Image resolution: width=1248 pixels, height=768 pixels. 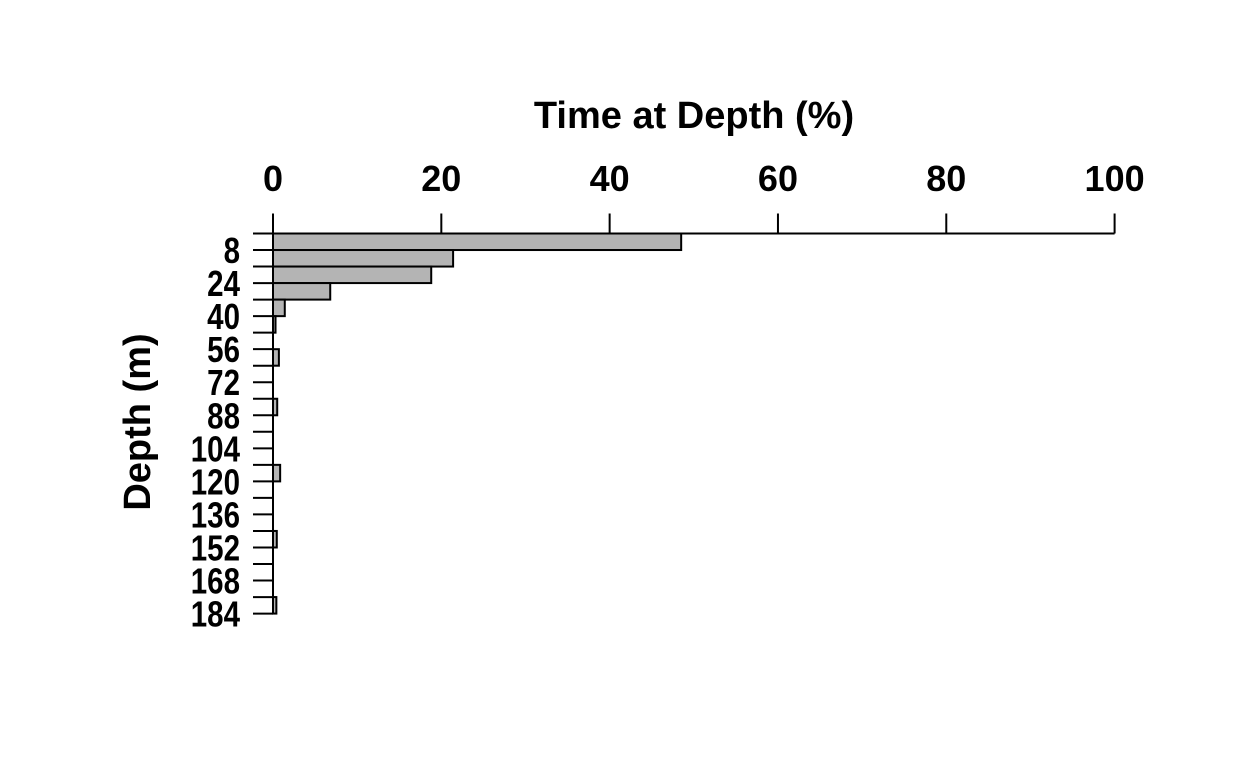 I want to click on y-tick-label: 104, so click(x=216, y=449).